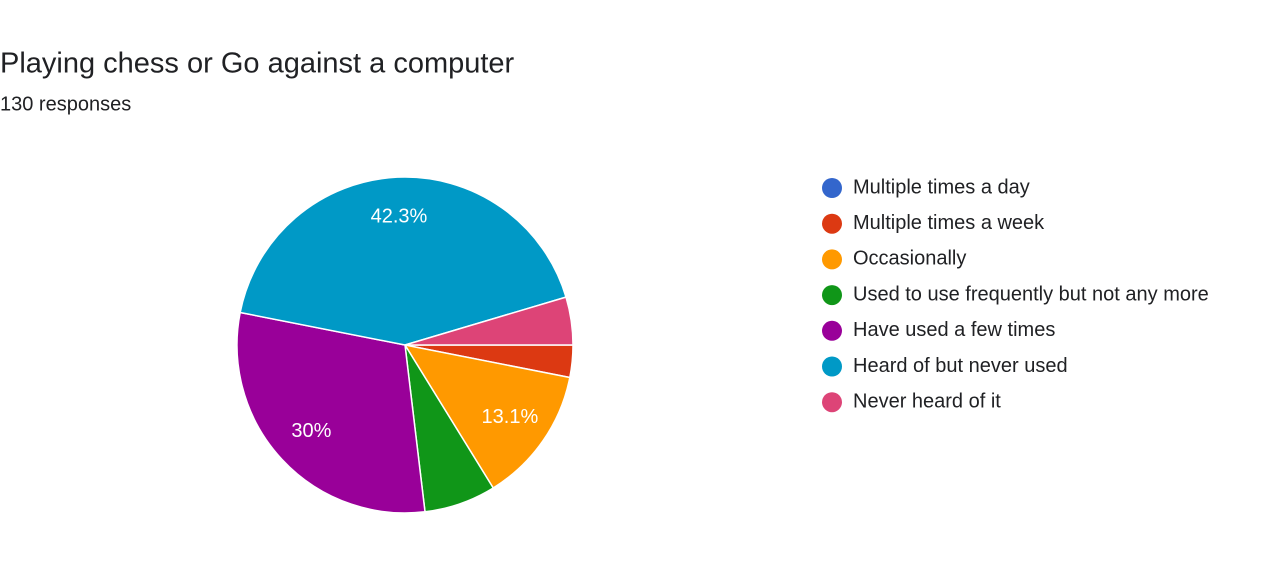  What do you see at coordinates (510, 417) in the screenshot?
I see `data-label: 13.1%` at bounding box center [510, 417].